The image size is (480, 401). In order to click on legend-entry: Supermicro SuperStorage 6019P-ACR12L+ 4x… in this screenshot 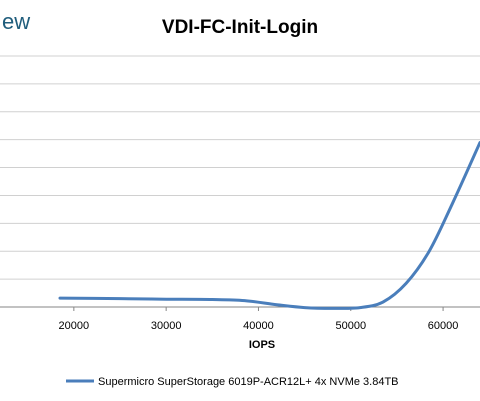, I will do `click(248, 382)`.